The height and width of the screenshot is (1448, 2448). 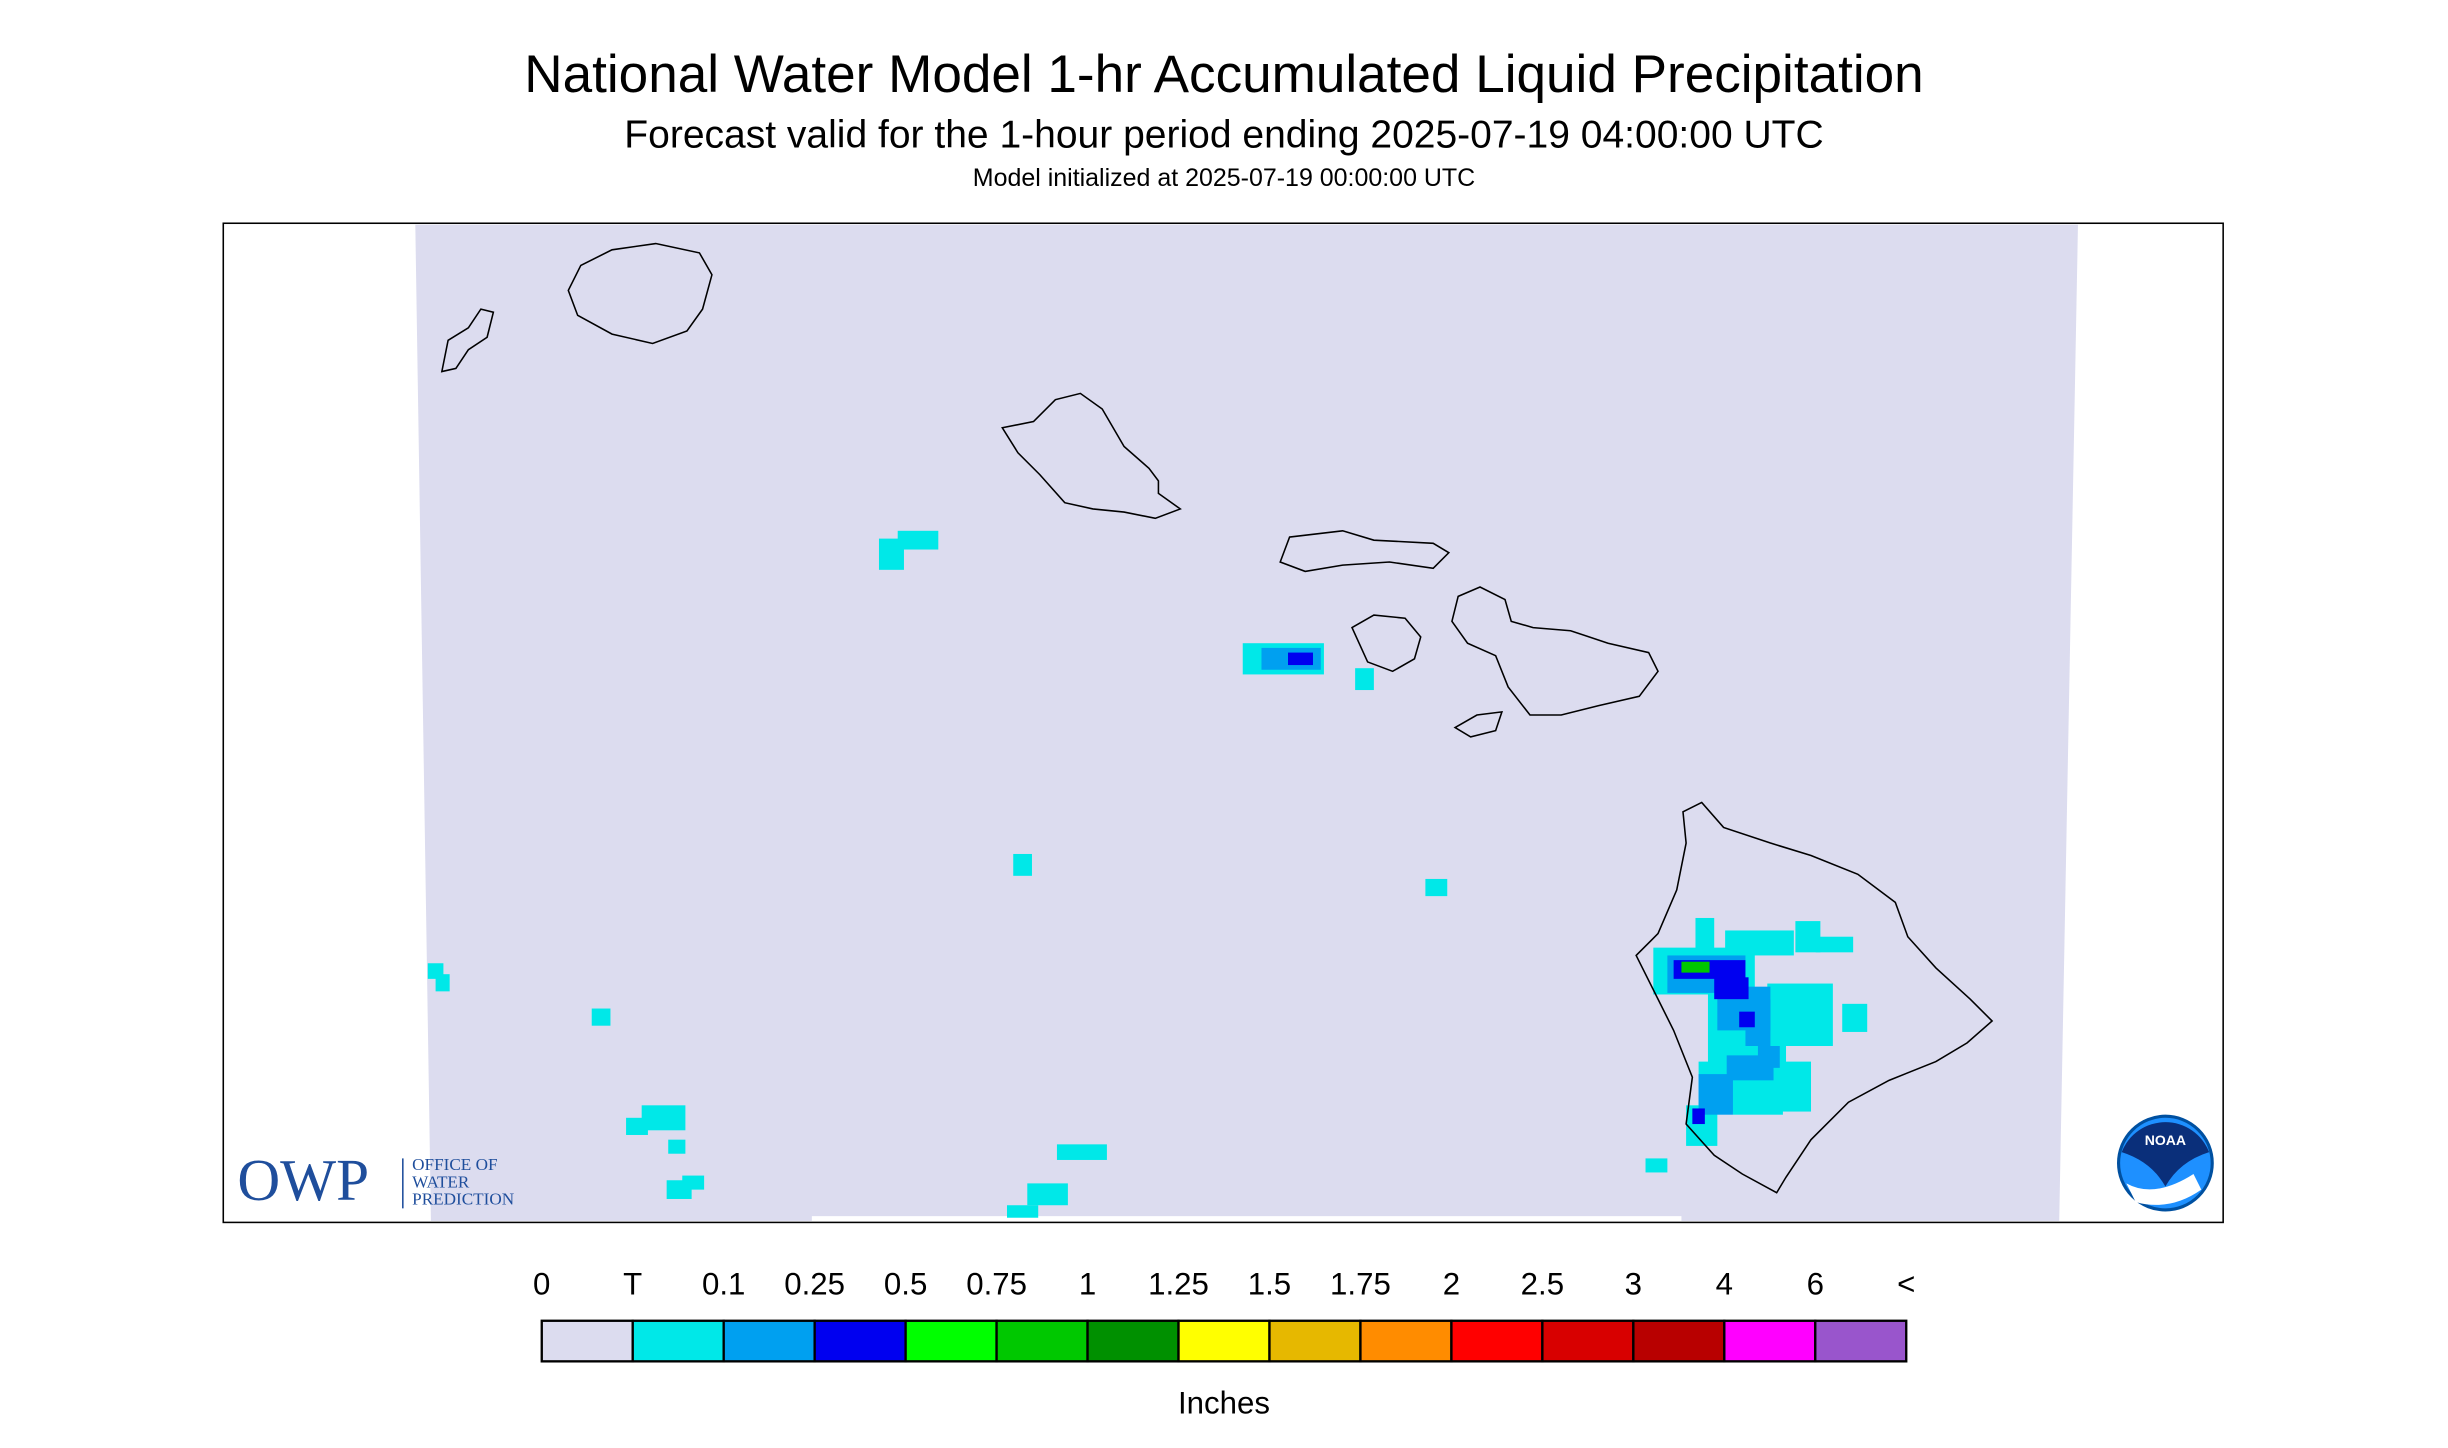 What do you see at coordinates (996, 1284) in the screenshot?
I see `legend-label: 0.75` at bounding box center [996, 1284].